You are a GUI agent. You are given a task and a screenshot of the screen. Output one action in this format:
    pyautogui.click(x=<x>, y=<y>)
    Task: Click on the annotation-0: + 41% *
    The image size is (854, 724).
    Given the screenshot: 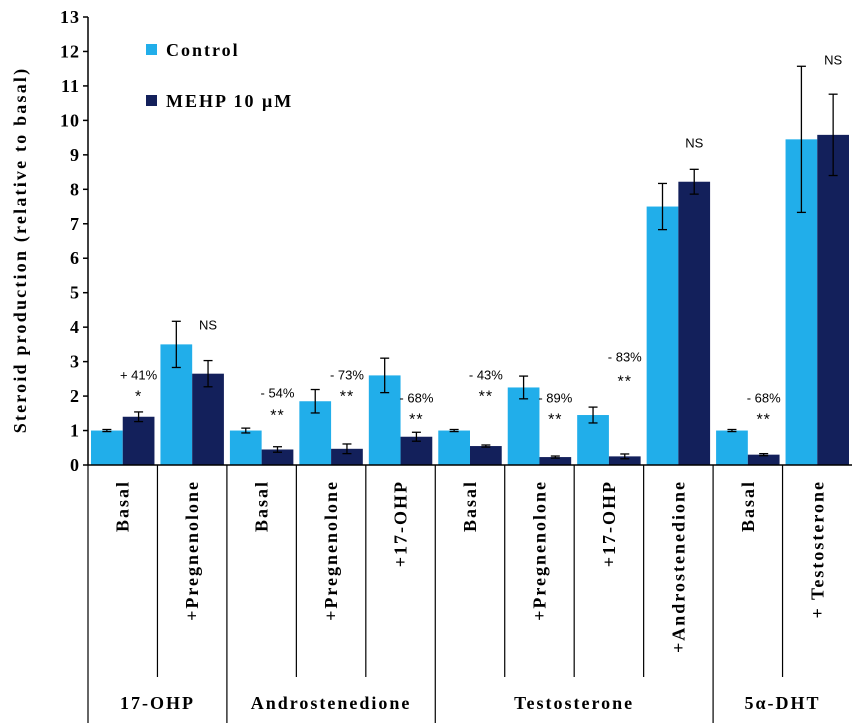 What is the action you would take?
    pyautogui.click(x=139, y=387)
    